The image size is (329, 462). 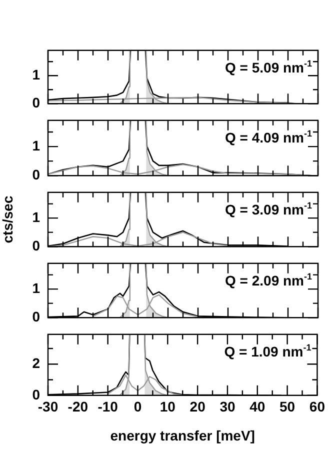 What do you see at coordinates (48, 406) in the screenshot?
I see `x-tick-label: -30` at bounding box center [48, 406].